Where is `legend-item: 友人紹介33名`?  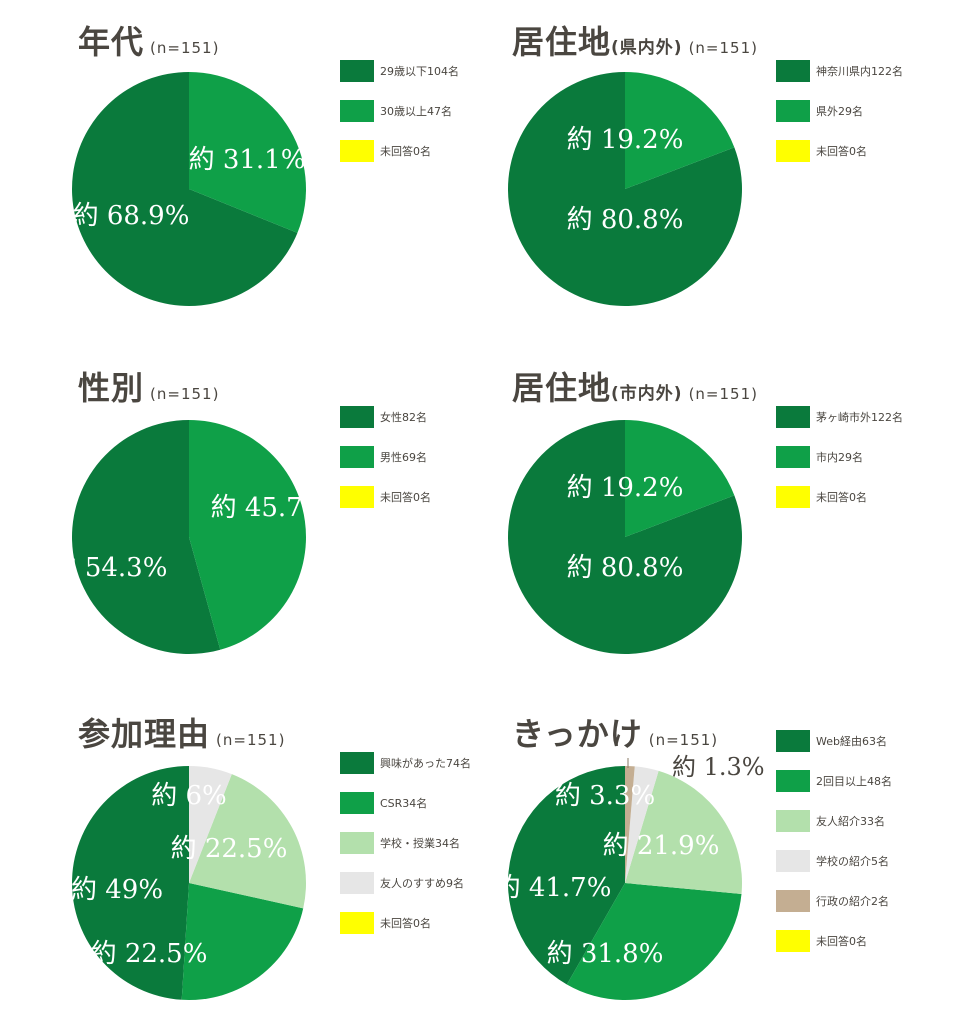 legend-item: 友人紹介33名 is located at coordinates (871, 821).